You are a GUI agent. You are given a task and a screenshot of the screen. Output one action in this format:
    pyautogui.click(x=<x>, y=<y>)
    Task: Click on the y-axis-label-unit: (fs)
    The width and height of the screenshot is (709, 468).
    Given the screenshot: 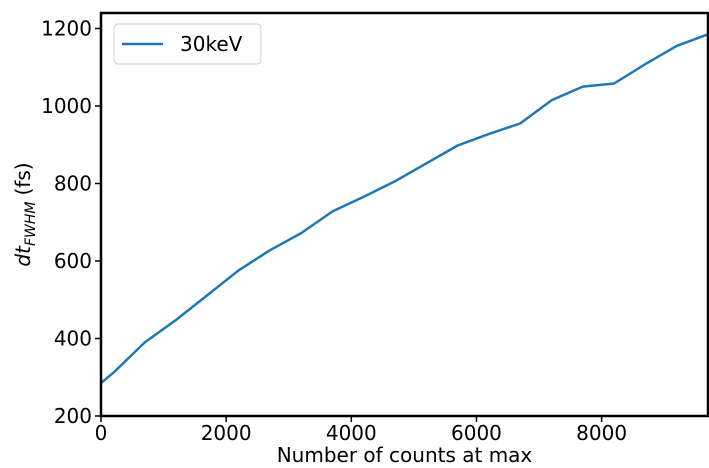 What is the action you would take?
    pyautogui.click(x=23, y=178)
    